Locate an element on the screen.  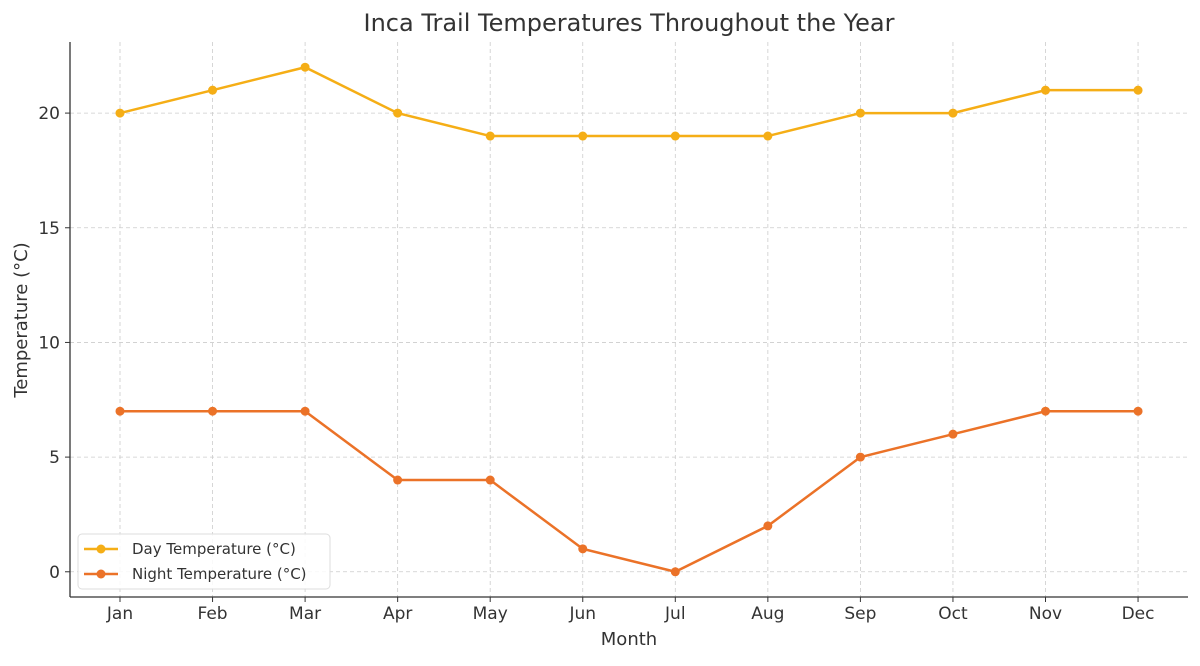
x-tick-label: Mar is located at coordinates (305, 614).